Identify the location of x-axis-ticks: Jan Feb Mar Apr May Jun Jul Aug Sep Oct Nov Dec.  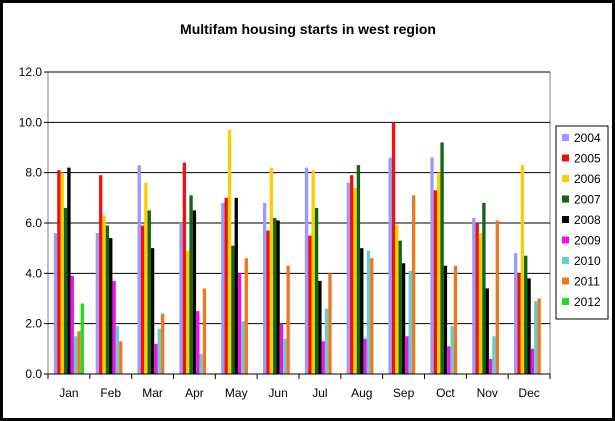
(299, 387).